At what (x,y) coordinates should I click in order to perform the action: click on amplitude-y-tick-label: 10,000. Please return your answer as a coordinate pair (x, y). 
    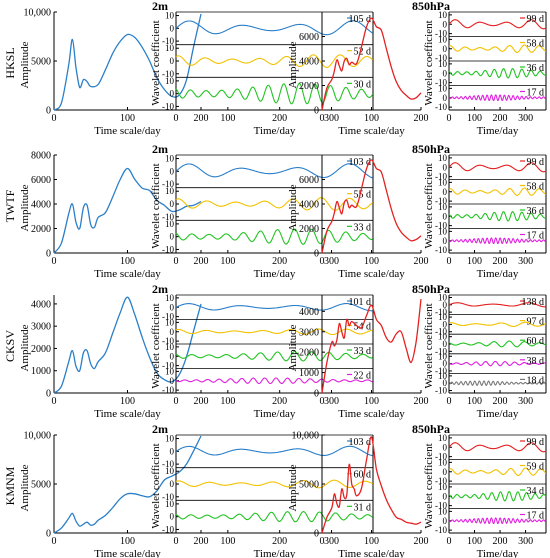
    Looking at the image, I should click on (306, 436).